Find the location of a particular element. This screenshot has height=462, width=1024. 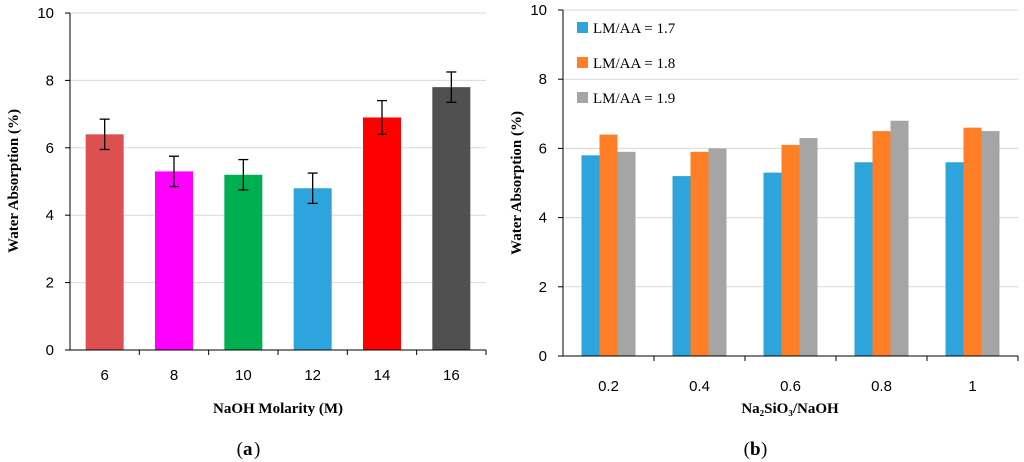

chart-a-y-tick-label: 0 is located at coordinates (50, 350).